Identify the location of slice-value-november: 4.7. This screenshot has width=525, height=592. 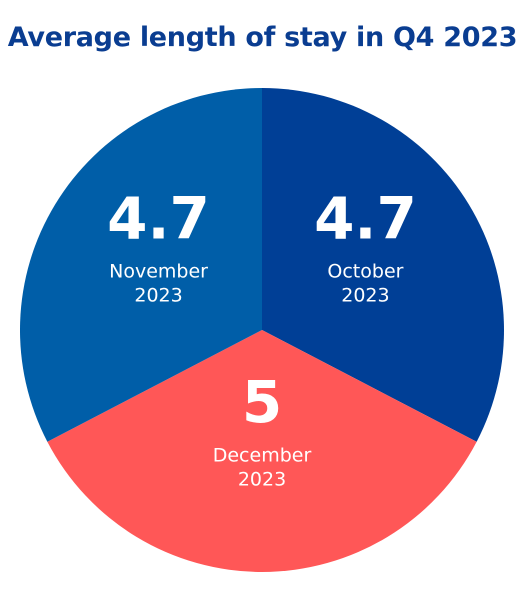
(158, 218).